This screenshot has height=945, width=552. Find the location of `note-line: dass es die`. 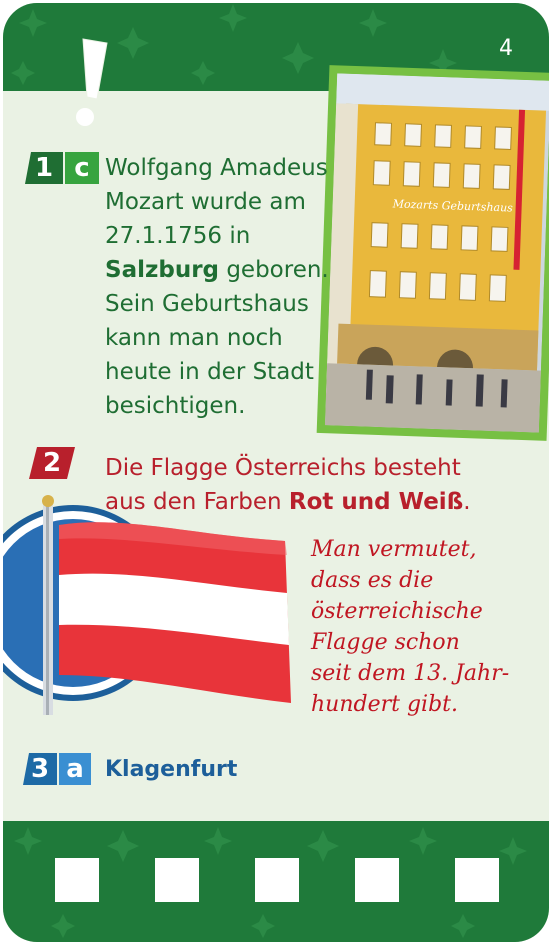

note-line: dass es die is located at coordinates (372, 580).